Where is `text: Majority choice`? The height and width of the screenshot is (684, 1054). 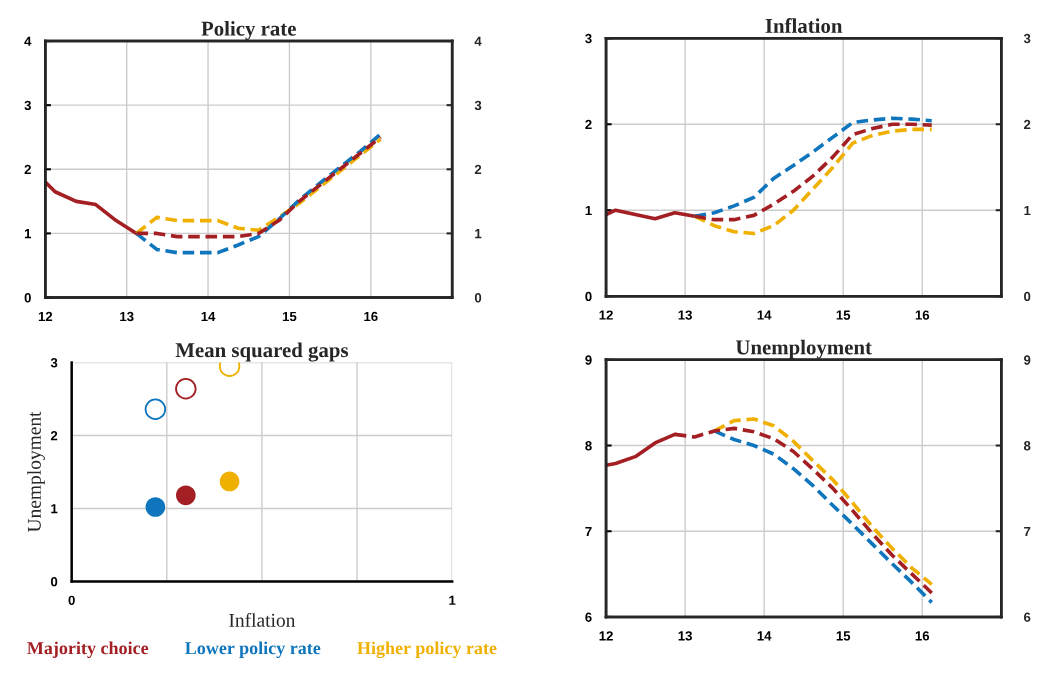
text: Majority choice is located at coordinates (88, 649).